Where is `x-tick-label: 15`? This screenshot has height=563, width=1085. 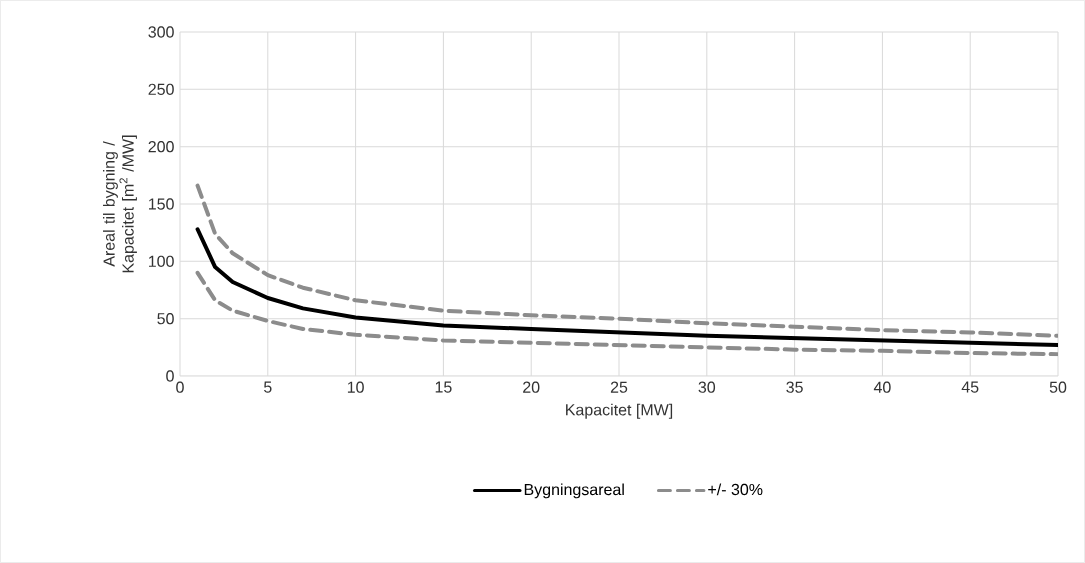 x-tick-label: 15 is located at coordinates (443, 387).